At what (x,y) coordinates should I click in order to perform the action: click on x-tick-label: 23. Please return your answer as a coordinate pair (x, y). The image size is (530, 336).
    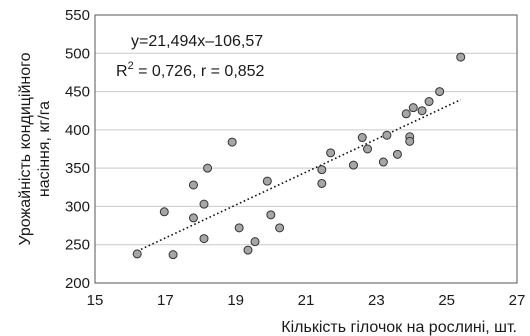
    Looking at the image, I should click on (376, 300).